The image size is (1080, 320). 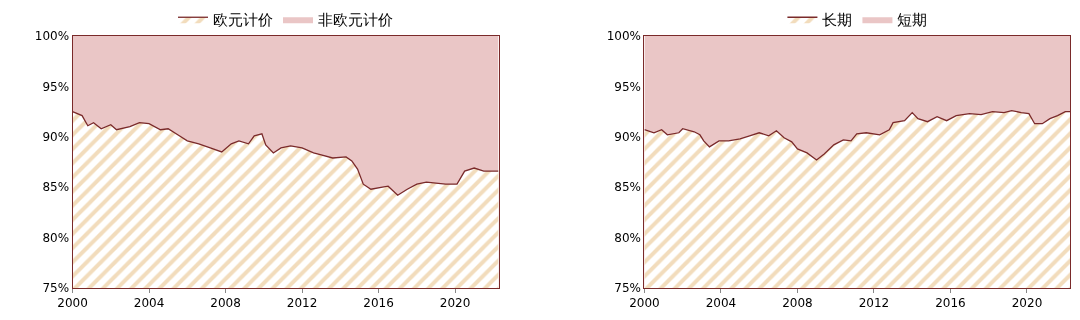 I want to click on legend-label: 短期, so click(x=912, y=20).